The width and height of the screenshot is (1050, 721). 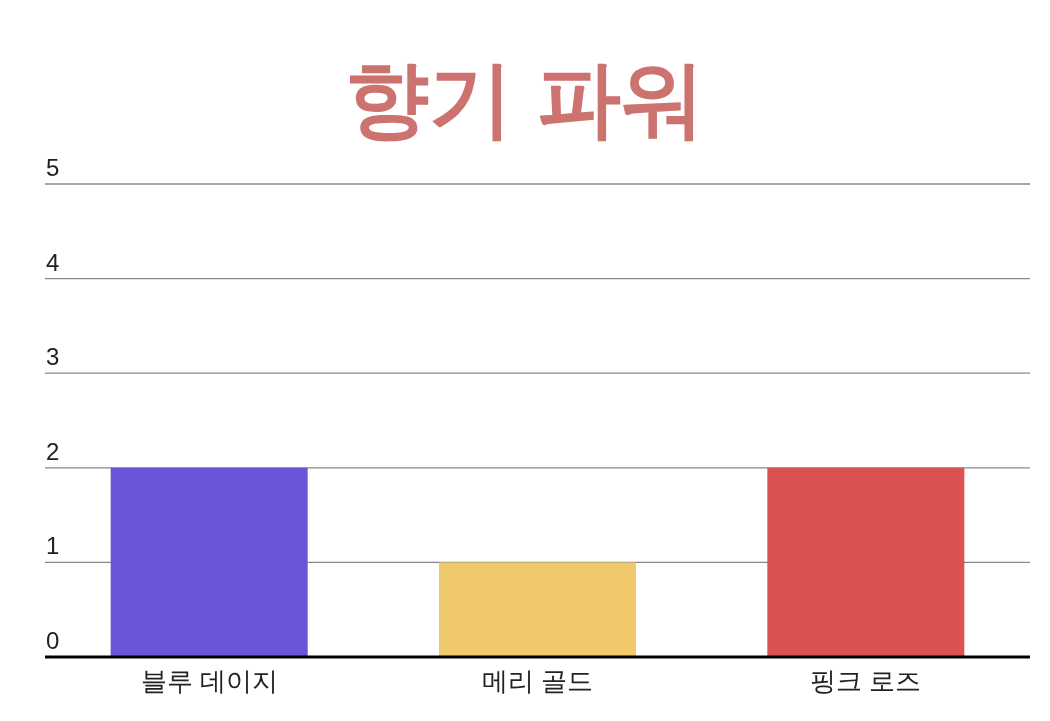 What do you see at coordinates (53, 167) in the screenshot?
I see `y-tick-label: 5` at bounding box center [53, 167].